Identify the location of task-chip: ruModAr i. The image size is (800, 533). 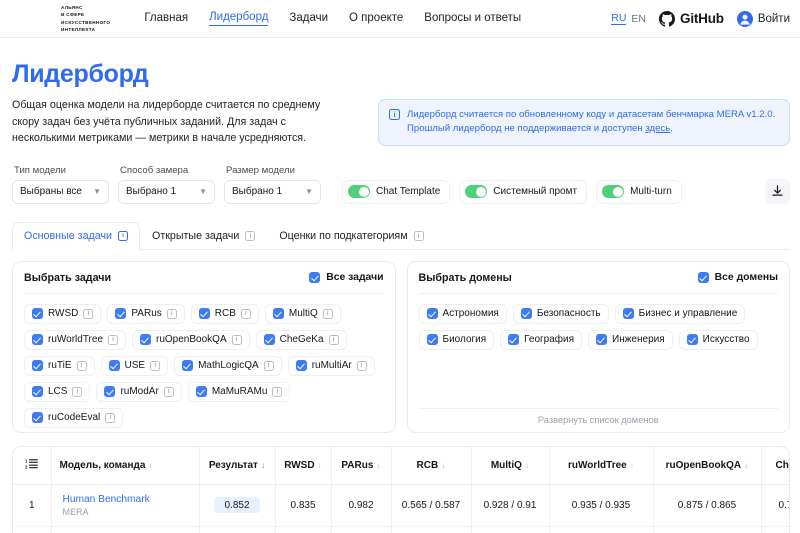
(139, 391).